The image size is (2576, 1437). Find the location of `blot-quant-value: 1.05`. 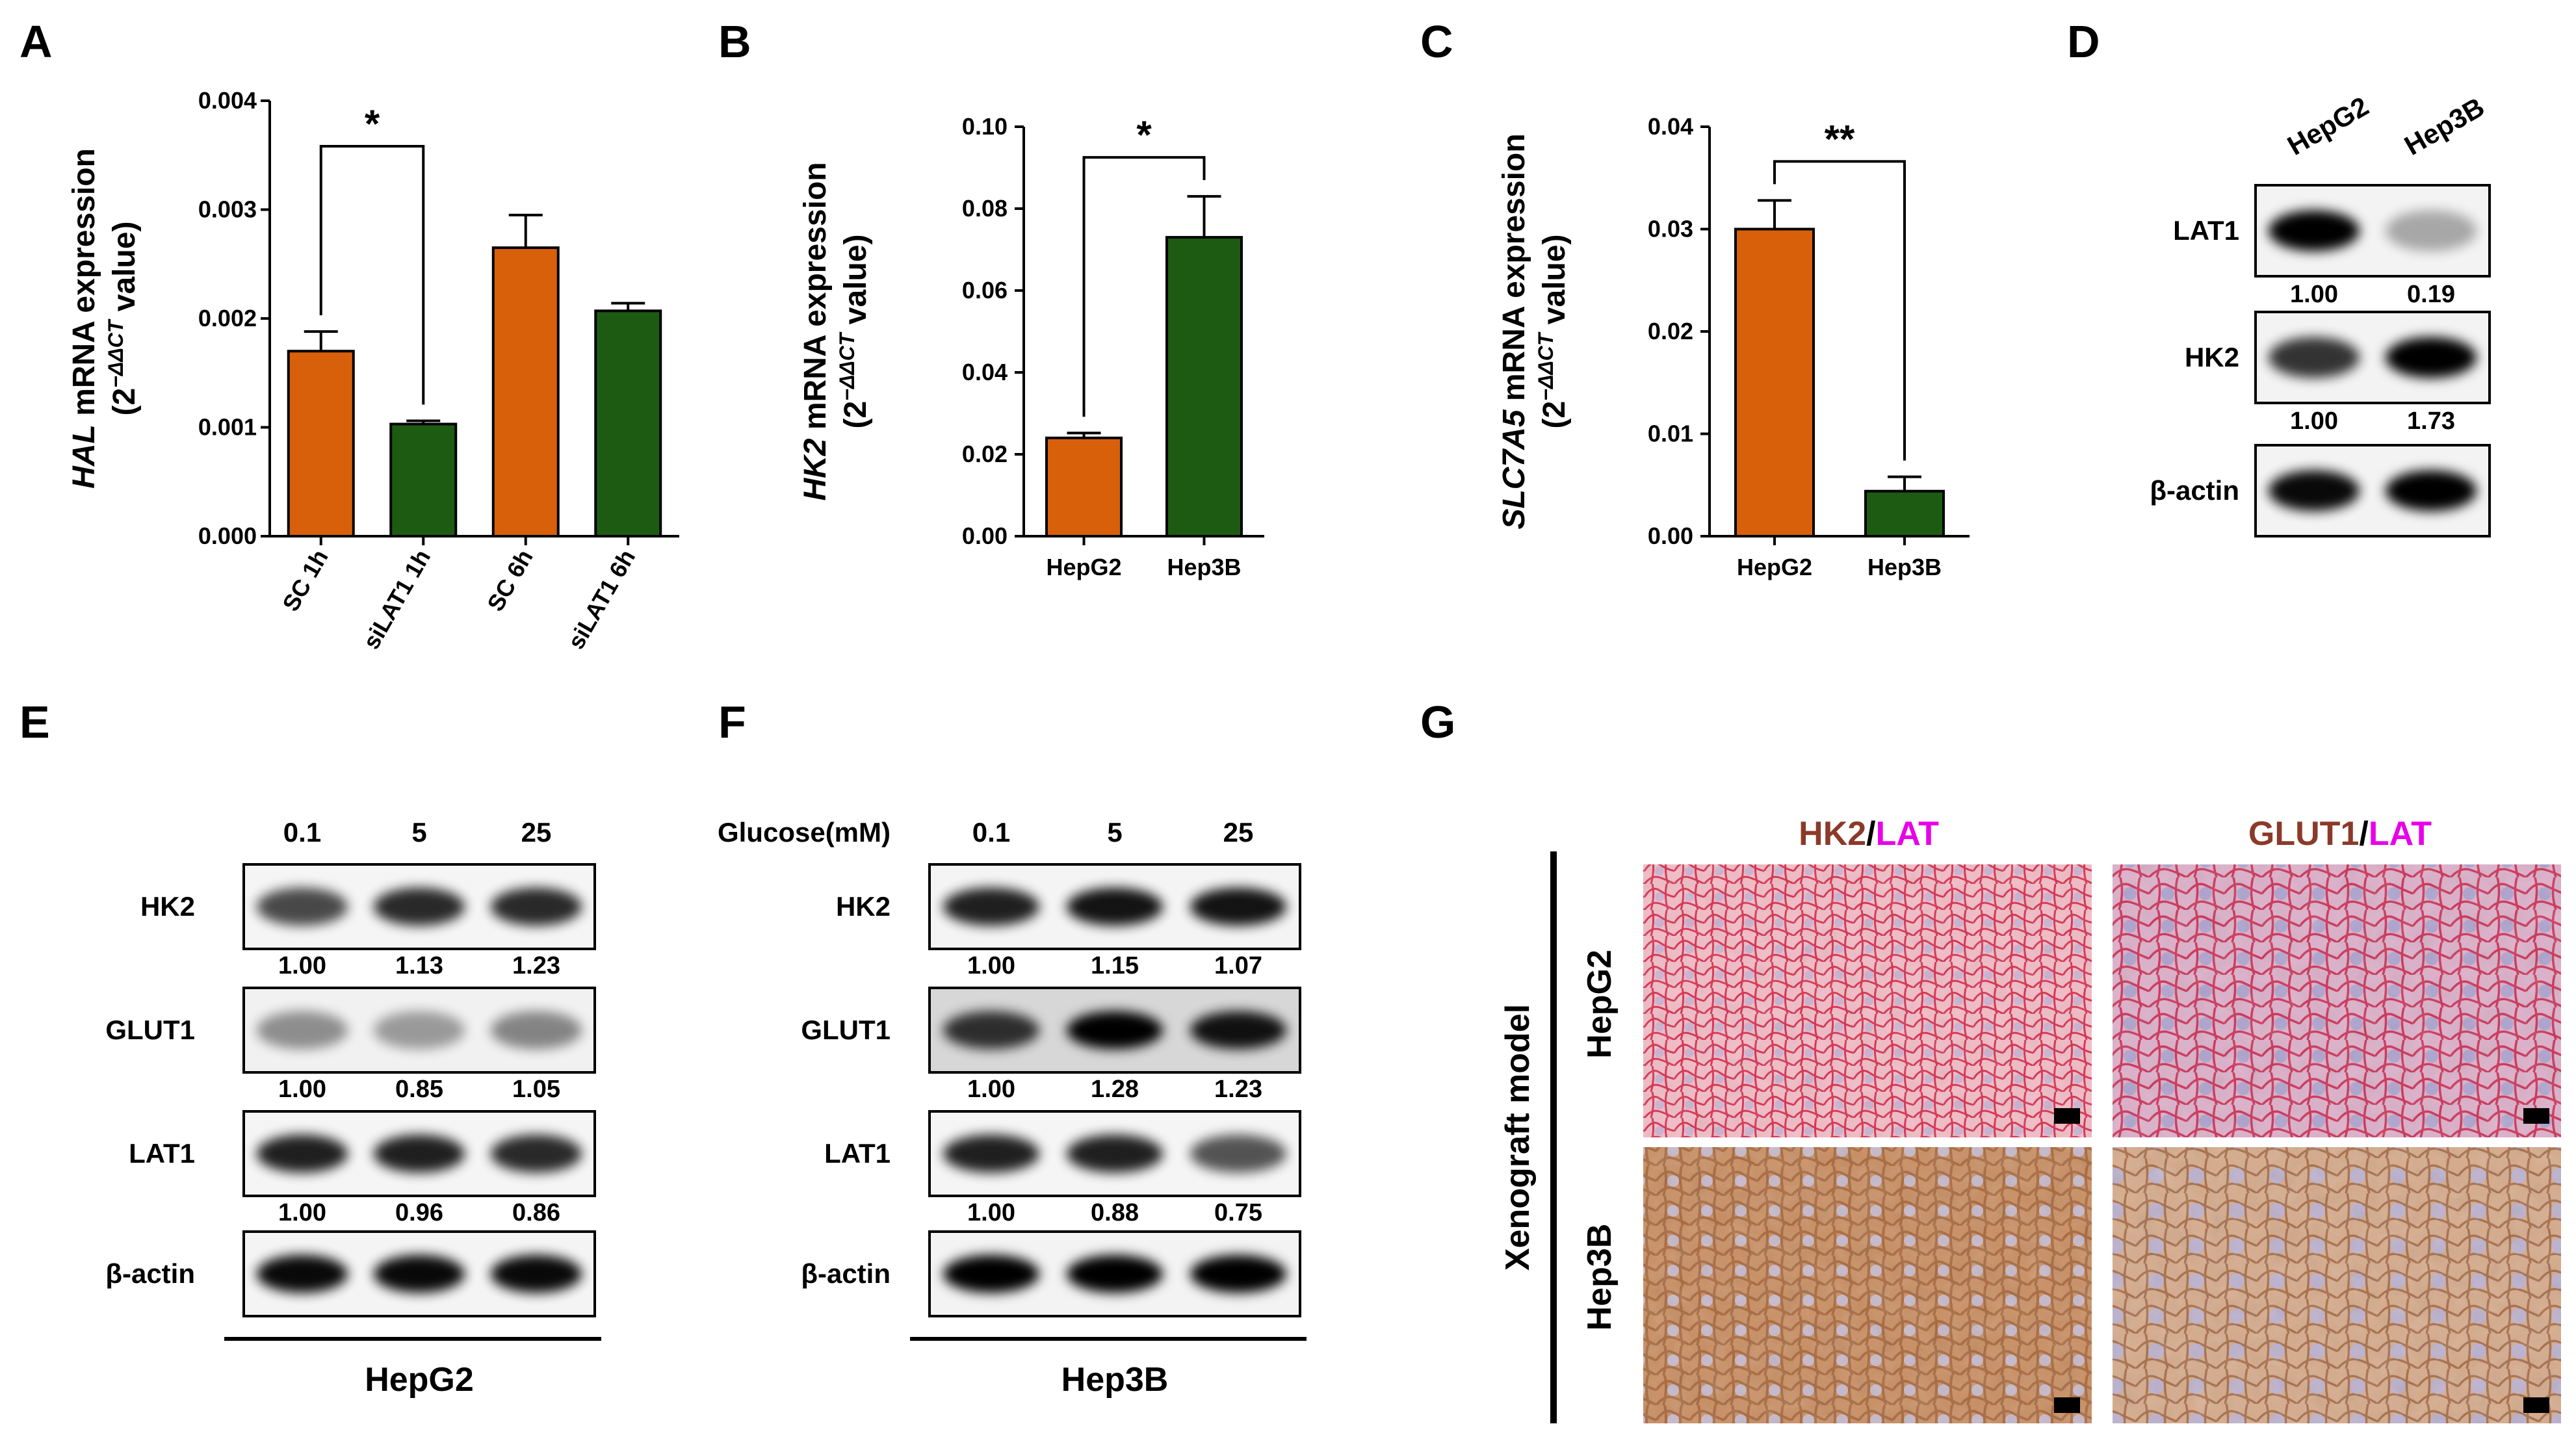

blot-quant-value: 1.05 is located at coordinates (536, 1089).